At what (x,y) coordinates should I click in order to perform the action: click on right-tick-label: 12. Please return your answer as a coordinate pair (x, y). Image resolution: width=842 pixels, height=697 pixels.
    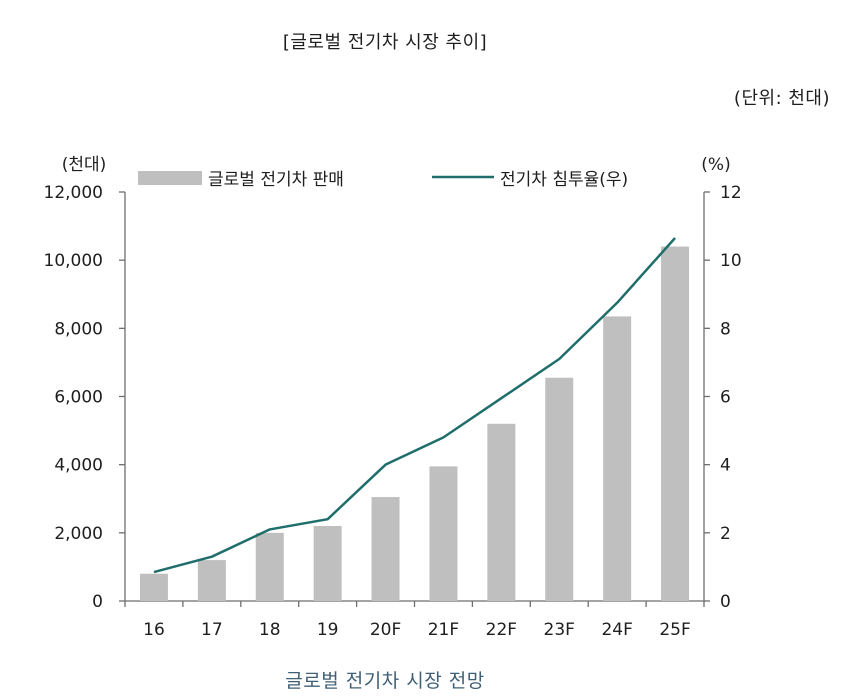
    Looking at the image, I should click on (731, 193).